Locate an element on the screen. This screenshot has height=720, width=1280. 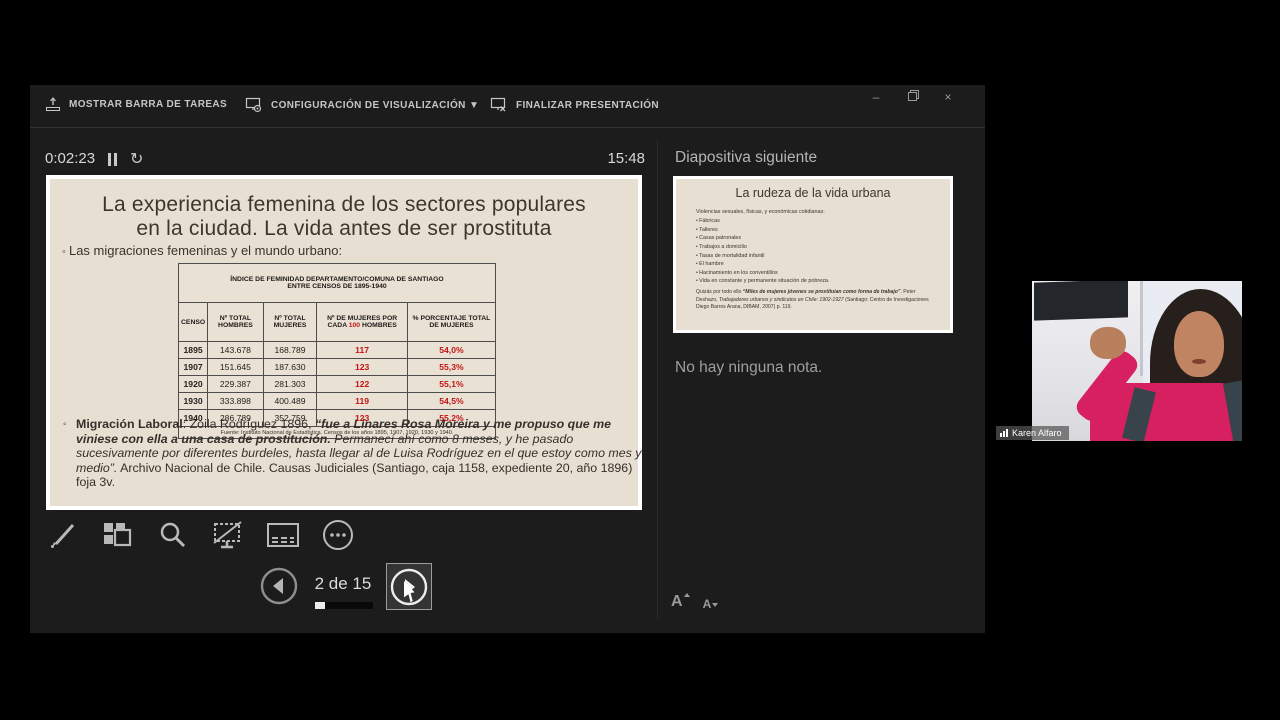
pen-icon is located at coordinates (63, 535).